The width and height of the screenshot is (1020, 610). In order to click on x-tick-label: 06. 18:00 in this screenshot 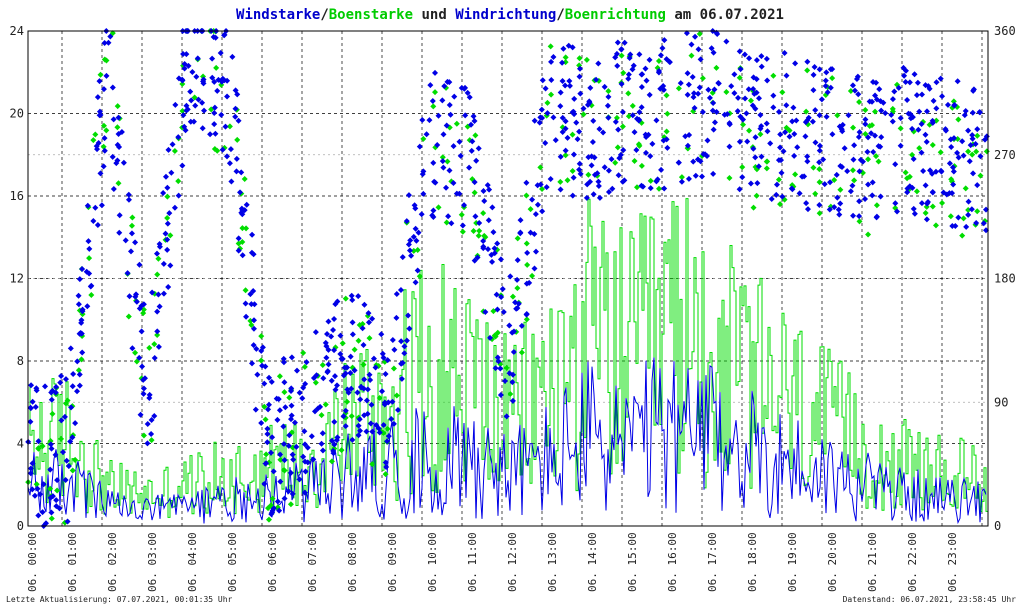, I will do `click(752, 562)`.